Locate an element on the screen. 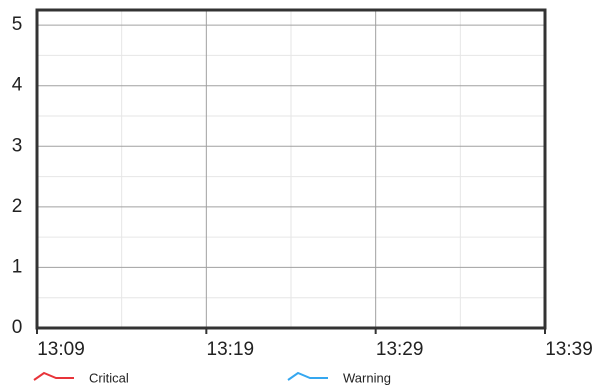 The height and width of the screenshot is (390, 599). y-tick-label: 4 is located at coordinates (17, 85).